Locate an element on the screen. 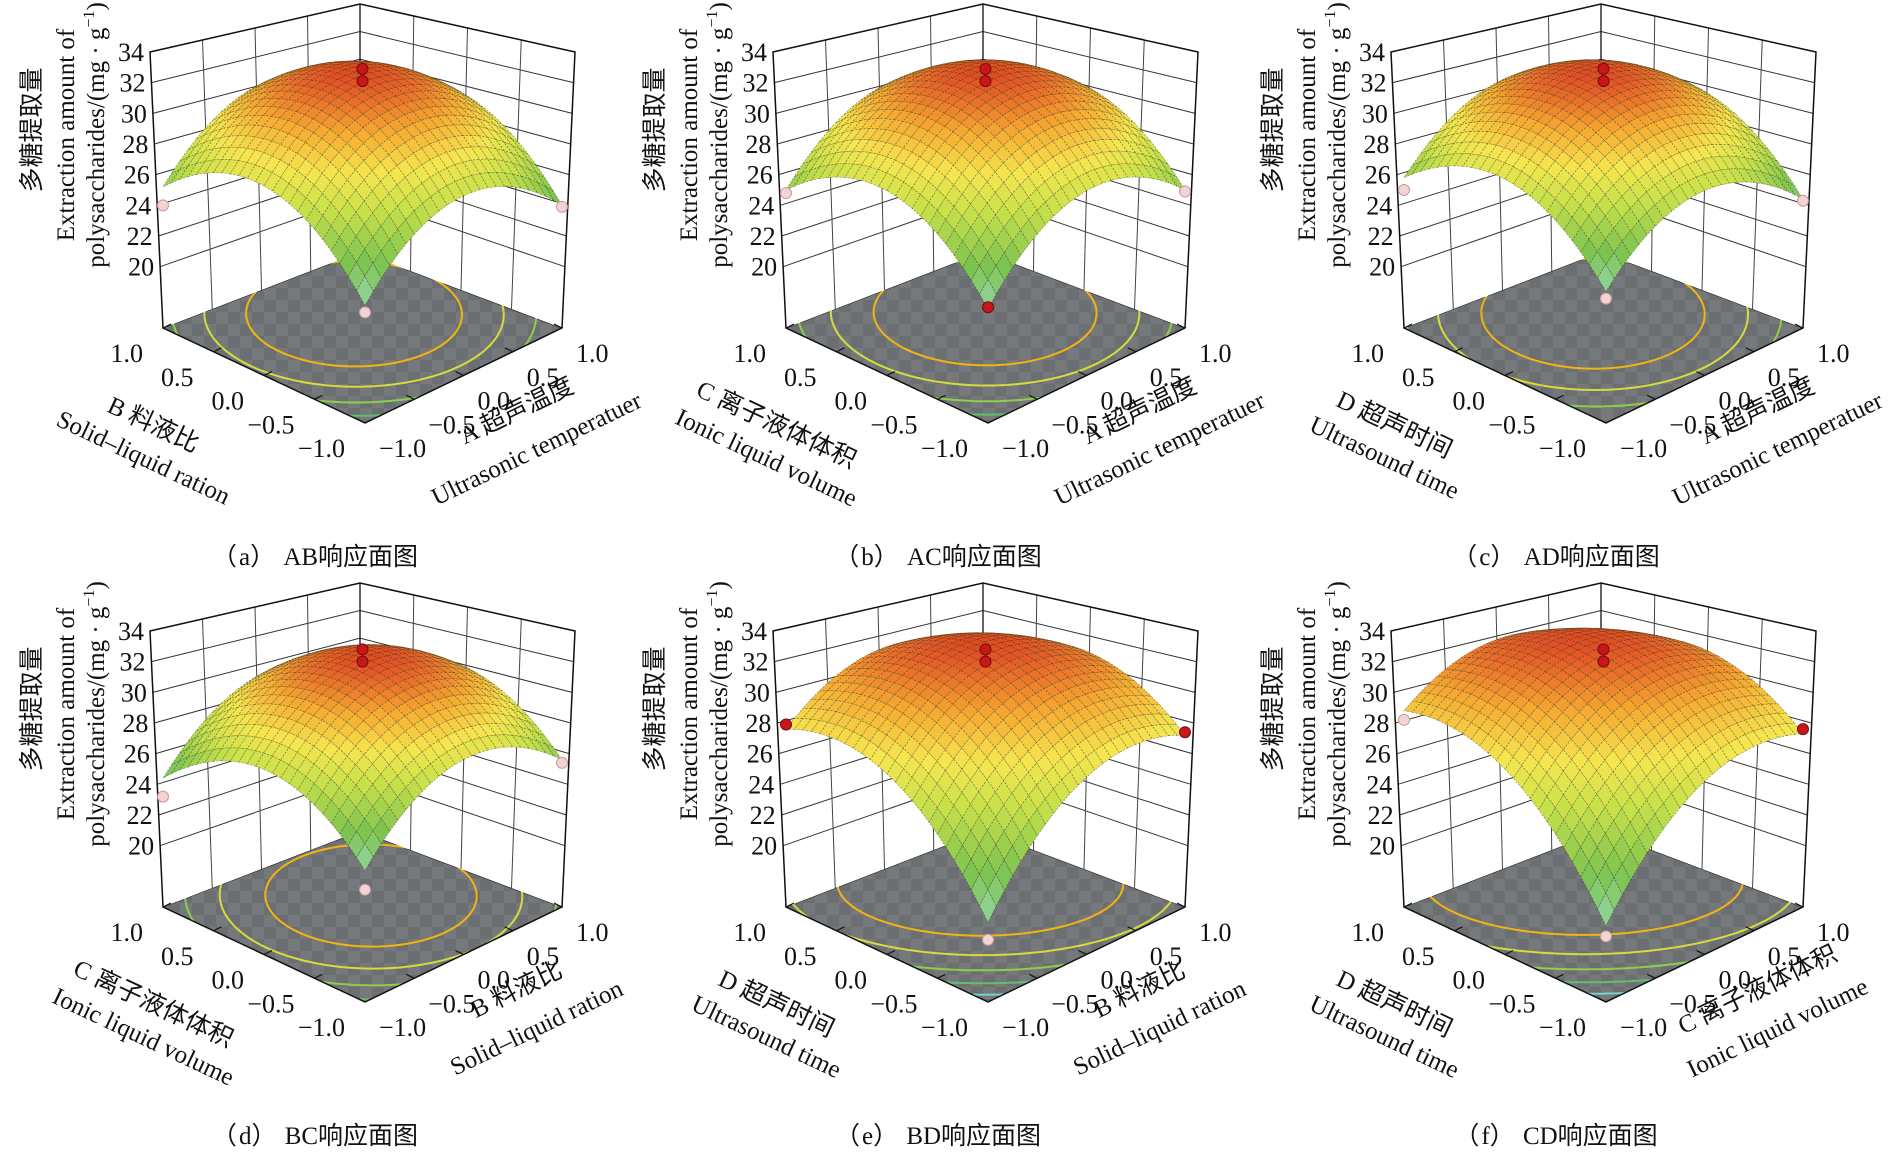 Image resolution: width=1892 pixels, height=1154 pixels. caption-letter: b is located at coordinates (867, 557).